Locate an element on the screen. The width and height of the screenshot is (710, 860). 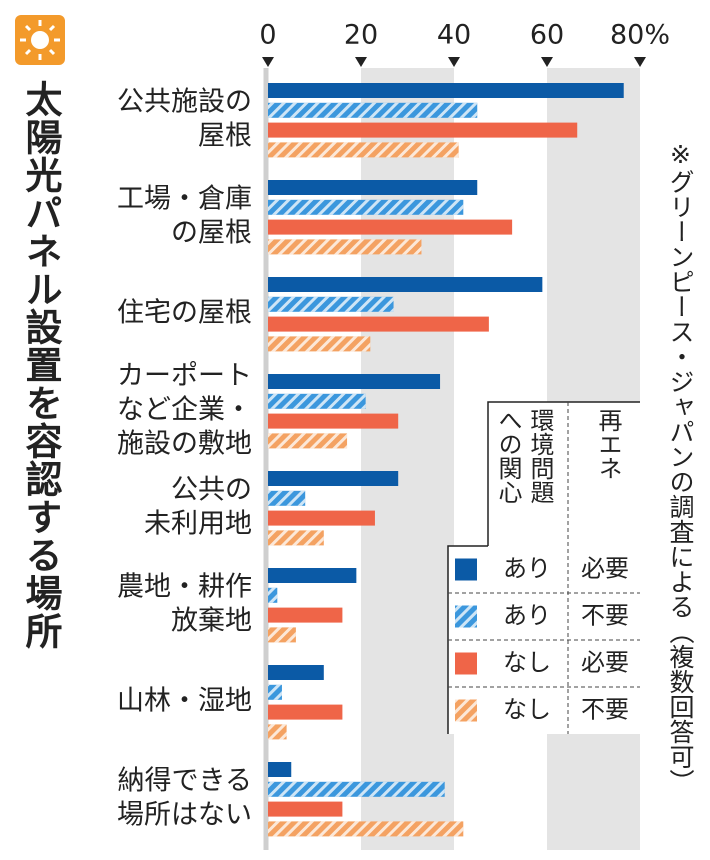
legend-header-bg is located at coordinates (564, 474).